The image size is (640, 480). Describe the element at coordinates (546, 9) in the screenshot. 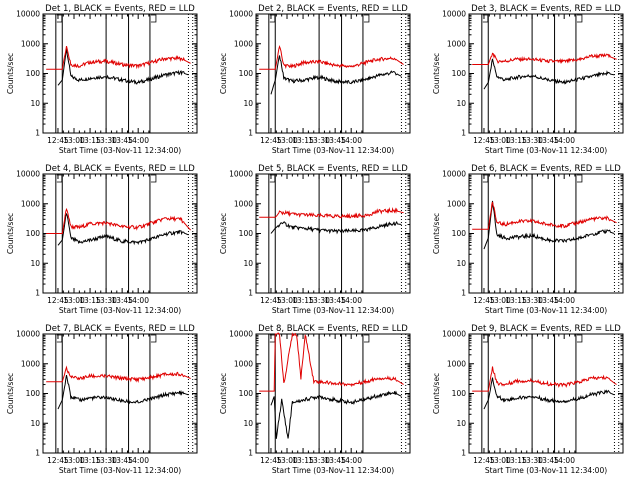

I see `chart-title: Det 3, BLACK = Events, RED = LLD` at that location.